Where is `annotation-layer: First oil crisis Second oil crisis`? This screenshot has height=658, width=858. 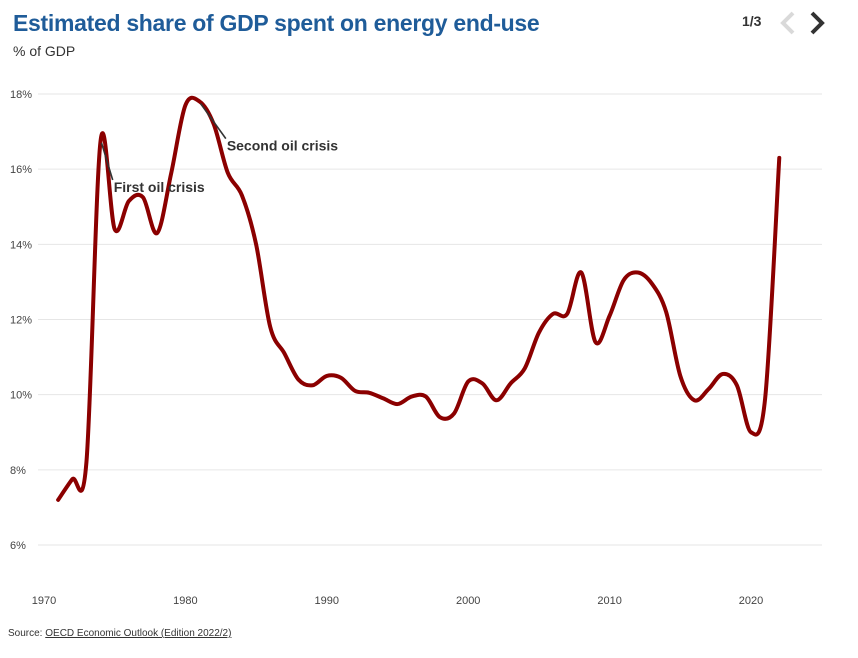 annotation-layer: First oil crisis Second oil crisis is located at coordinates (219, 149).